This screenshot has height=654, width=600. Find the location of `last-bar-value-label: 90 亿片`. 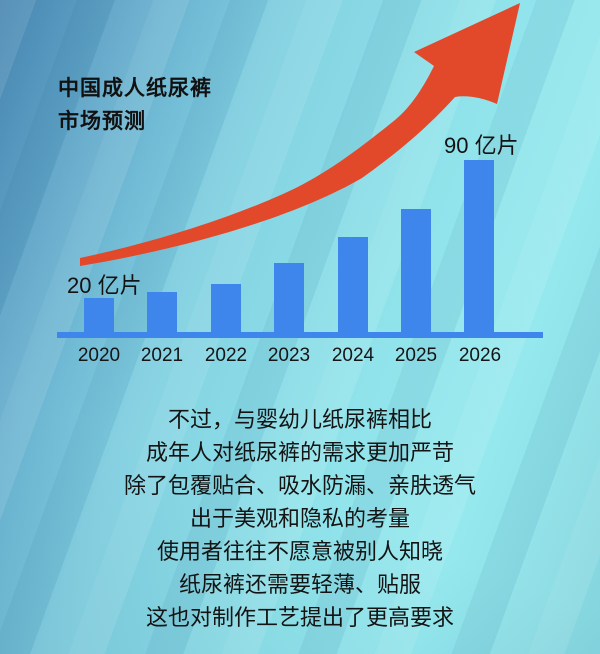

last-bar-value-label: 90 亿片 is located at coordinates (481, 145).